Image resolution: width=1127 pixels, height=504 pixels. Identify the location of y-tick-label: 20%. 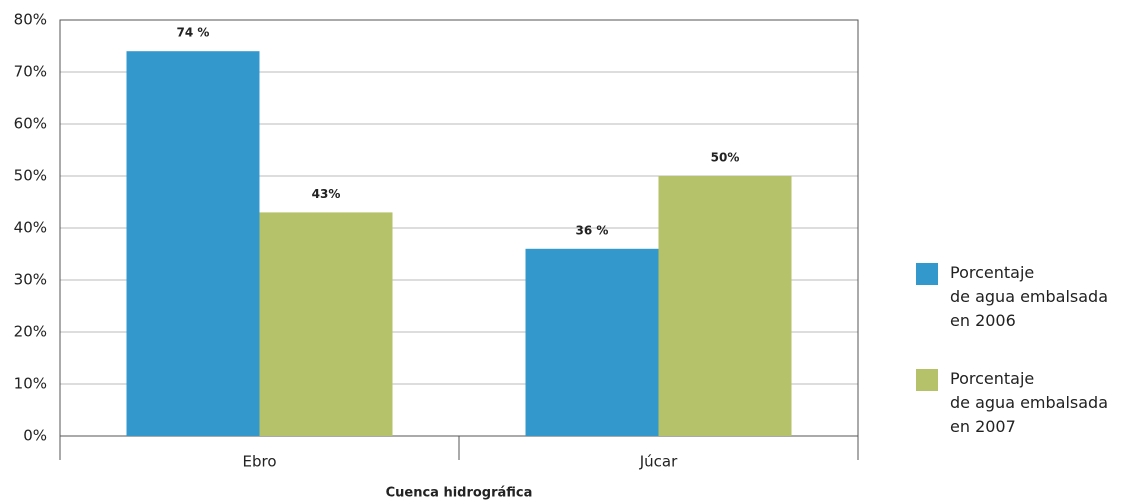
(30, 332).